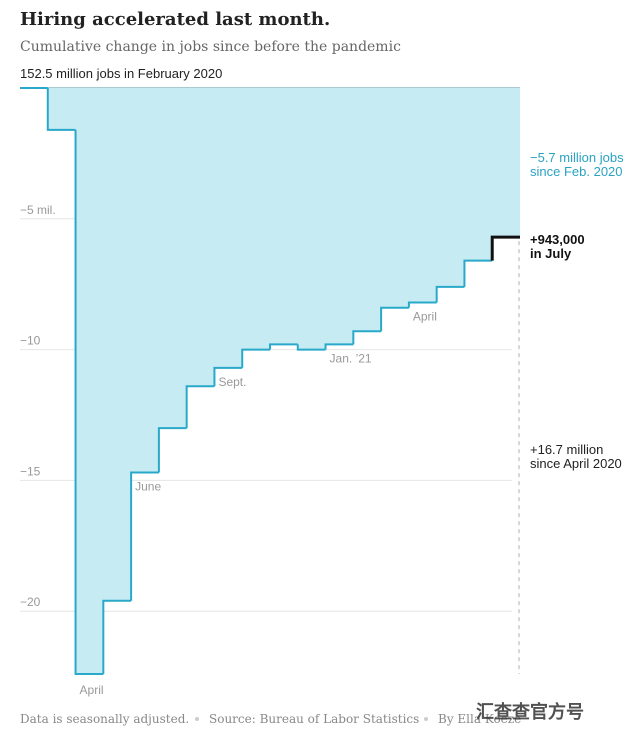 Image resolution: width=631 pixels, height=750 pixels. I want to click on recovery-label-line1: +16.7 million, so click(566, 449).